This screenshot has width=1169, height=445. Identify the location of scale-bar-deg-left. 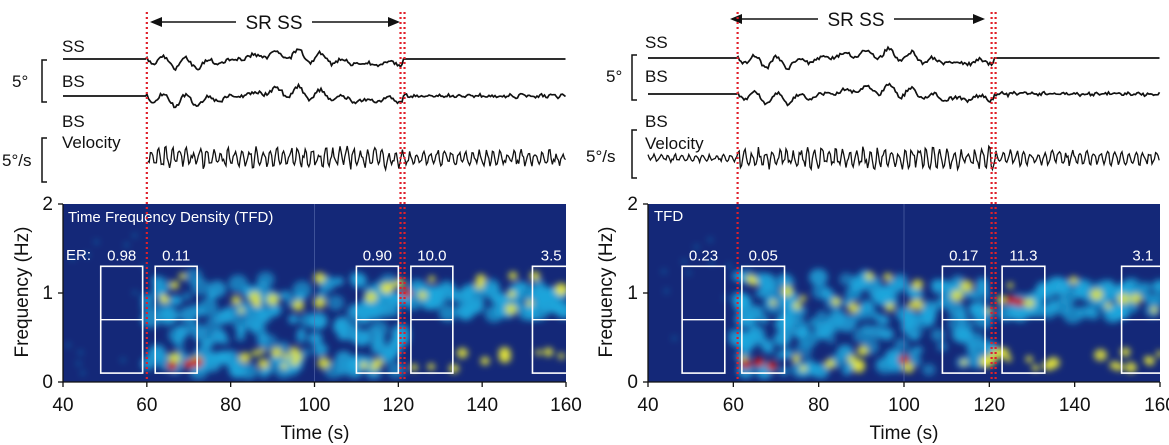
(44, 81).